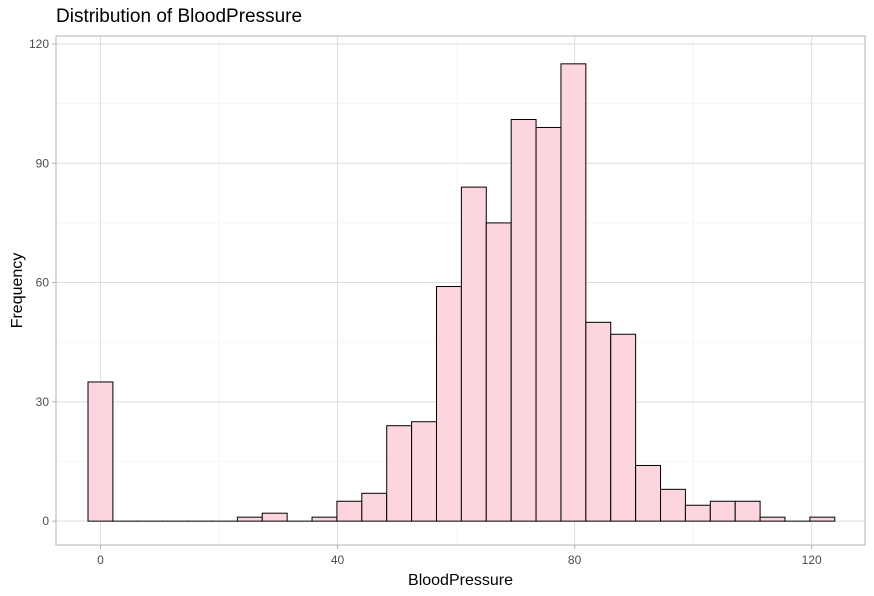  What do you see at coordinates (460, 580) in the screenshot?
I see `x-axis-title: BloodPressure` at bounding box center [460, 580].